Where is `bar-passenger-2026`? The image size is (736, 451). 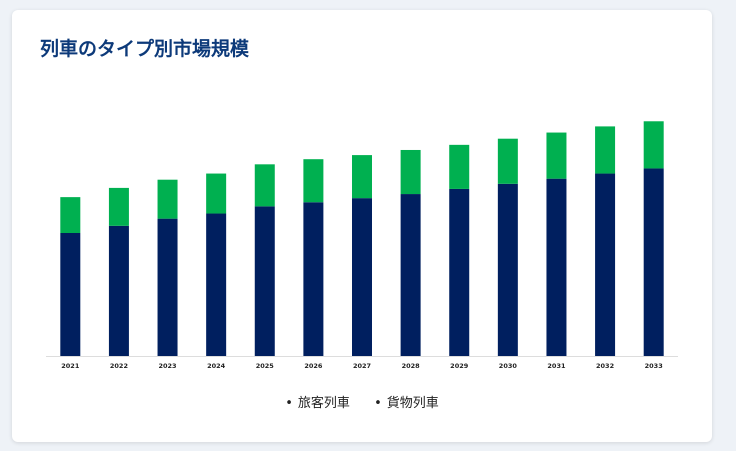 bar-passenger-2026 is located at coordinates (313, 279).